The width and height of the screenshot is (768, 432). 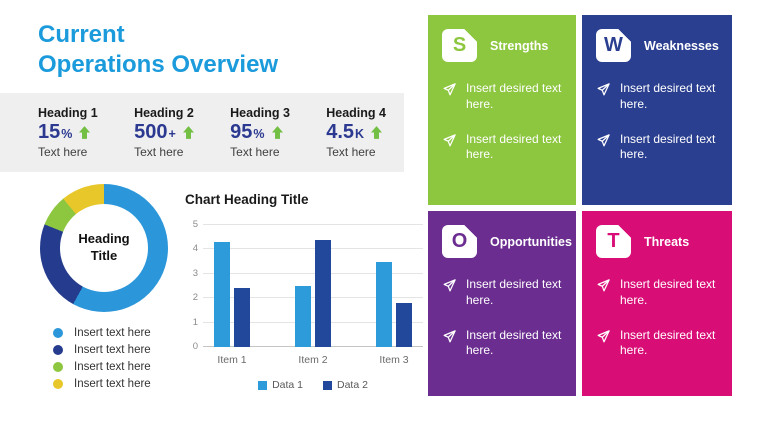 What do you see at coordinates (195, 249) in the screenshot?
I see `y-tick-label: 4` at bounding box center [195, 249].